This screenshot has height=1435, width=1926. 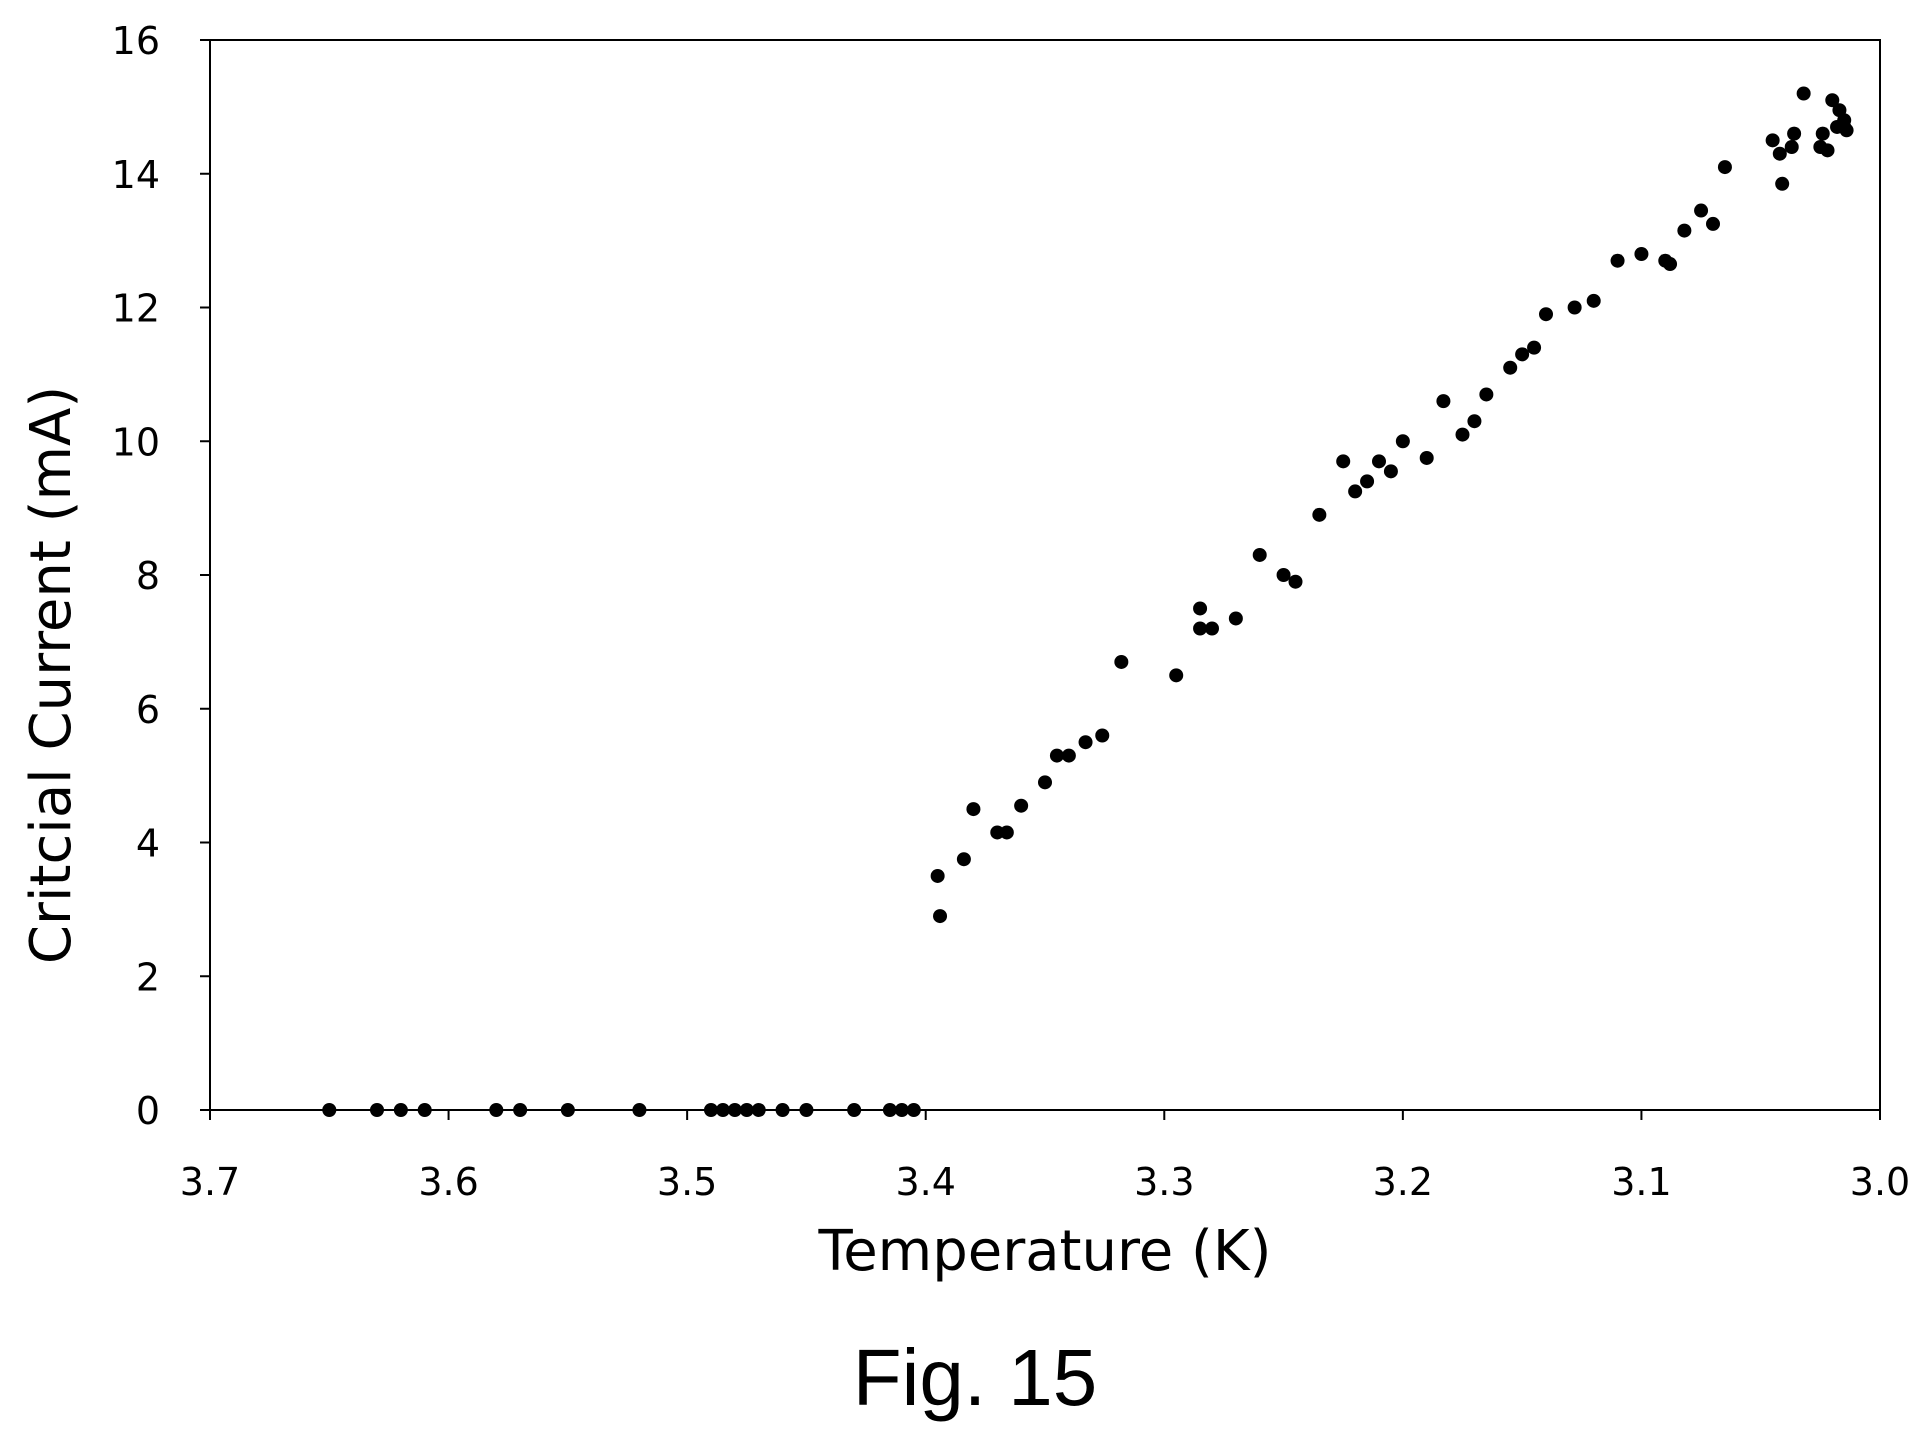 What do you see at coordinates (148, 844) in the screenshot?
I see `y-tick-label: 4` at bounding box center [148, 844].